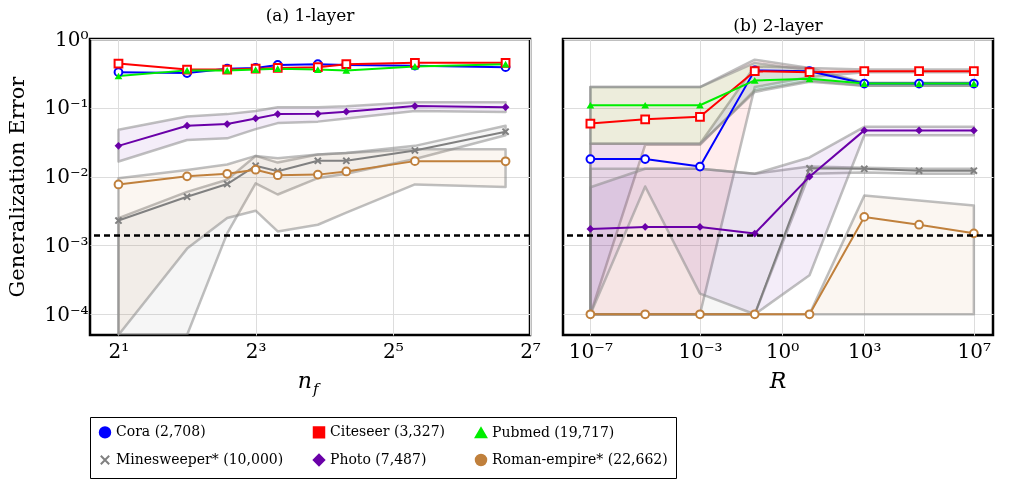 This screenshot has width=1021, height=485. What do you see at coordinates (119, 350) in the screenshot?
I see `x-tick-label: 2¹` at bounding box center [119, 350].